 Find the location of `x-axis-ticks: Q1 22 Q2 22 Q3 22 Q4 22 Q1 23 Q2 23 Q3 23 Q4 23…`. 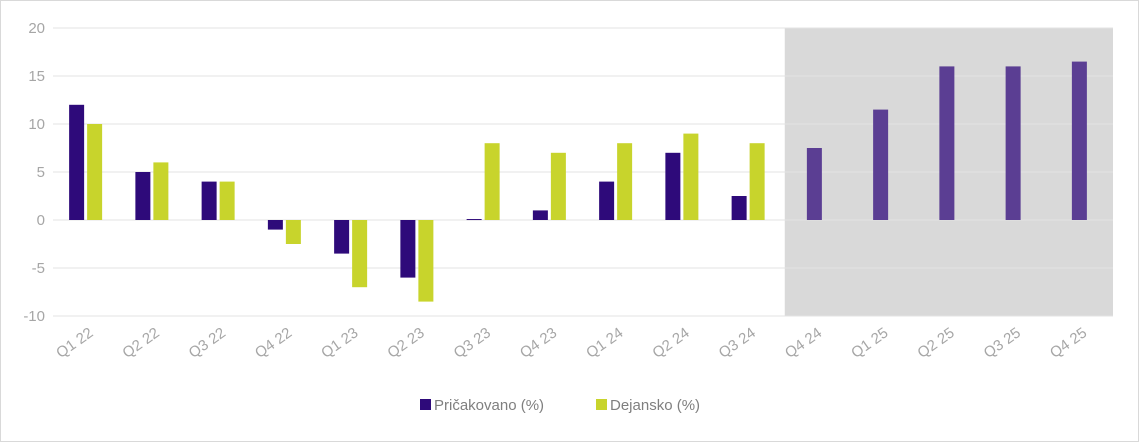

x-axis-ticks: Q1 22 Q2 22 Q3 22 Q4 22 Q1 23 Q2 23 Q3 23 Q4 23… is located at coordinates (571, 342).